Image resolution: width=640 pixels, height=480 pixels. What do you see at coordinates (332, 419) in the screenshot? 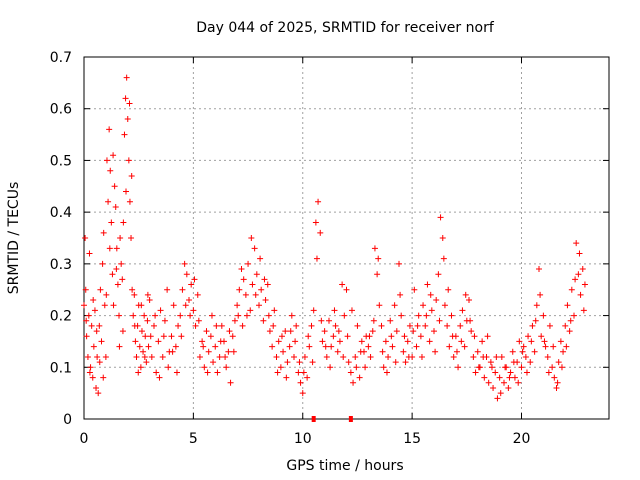
I see `axis-markers` at bounding box center [332, 419].